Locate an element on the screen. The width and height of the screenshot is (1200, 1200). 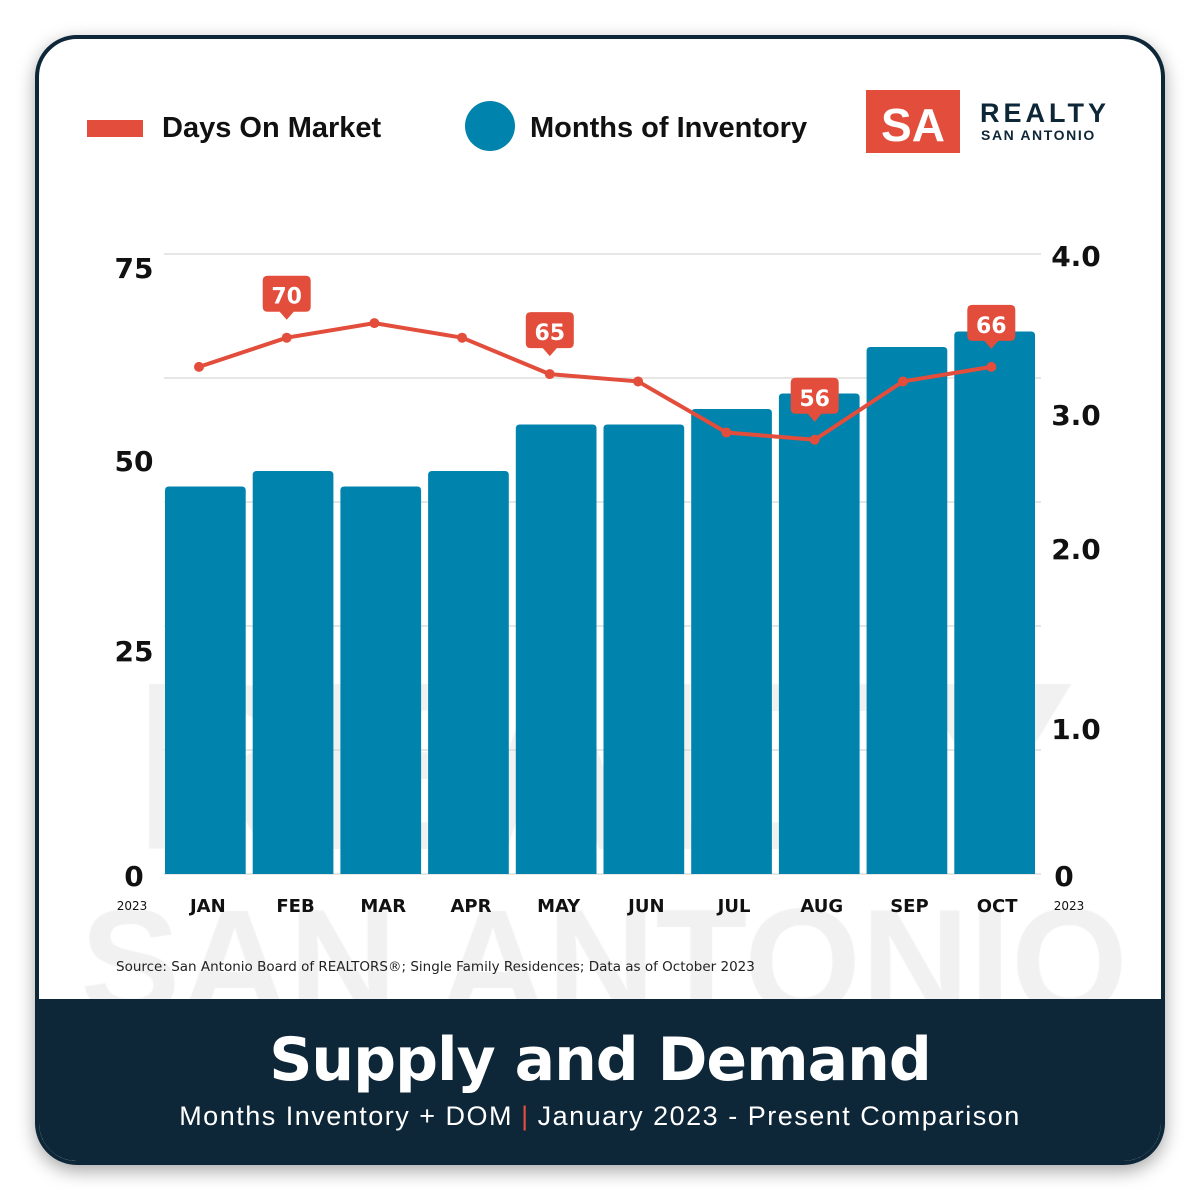
dom-point-mar is located at coordinates (374, 323).